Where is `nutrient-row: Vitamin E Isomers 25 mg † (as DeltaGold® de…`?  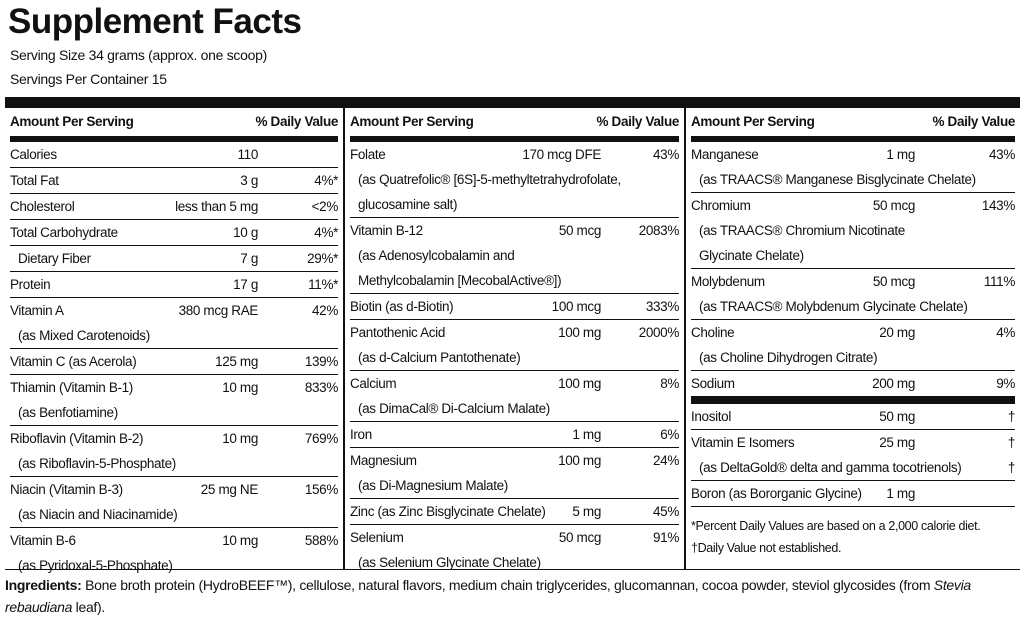
nutrient-row: Vitamin E Isomers 25 mg † (as DeltaGold® de… is located at coordinates (853, 455).